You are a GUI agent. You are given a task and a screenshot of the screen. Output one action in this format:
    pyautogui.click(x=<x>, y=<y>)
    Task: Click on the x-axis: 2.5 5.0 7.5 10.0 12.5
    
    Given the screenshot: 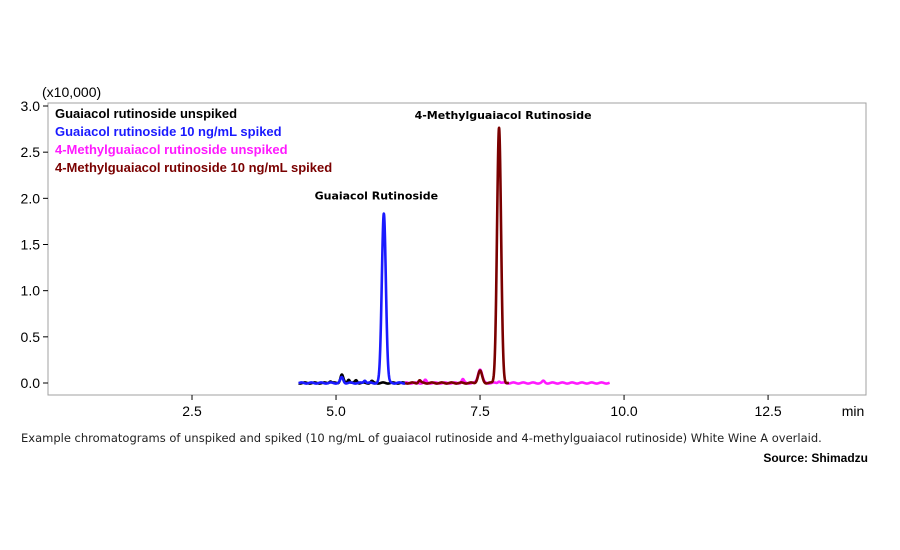 What is the action you would take?
    pyautogui.click(x=482, y=407)
    